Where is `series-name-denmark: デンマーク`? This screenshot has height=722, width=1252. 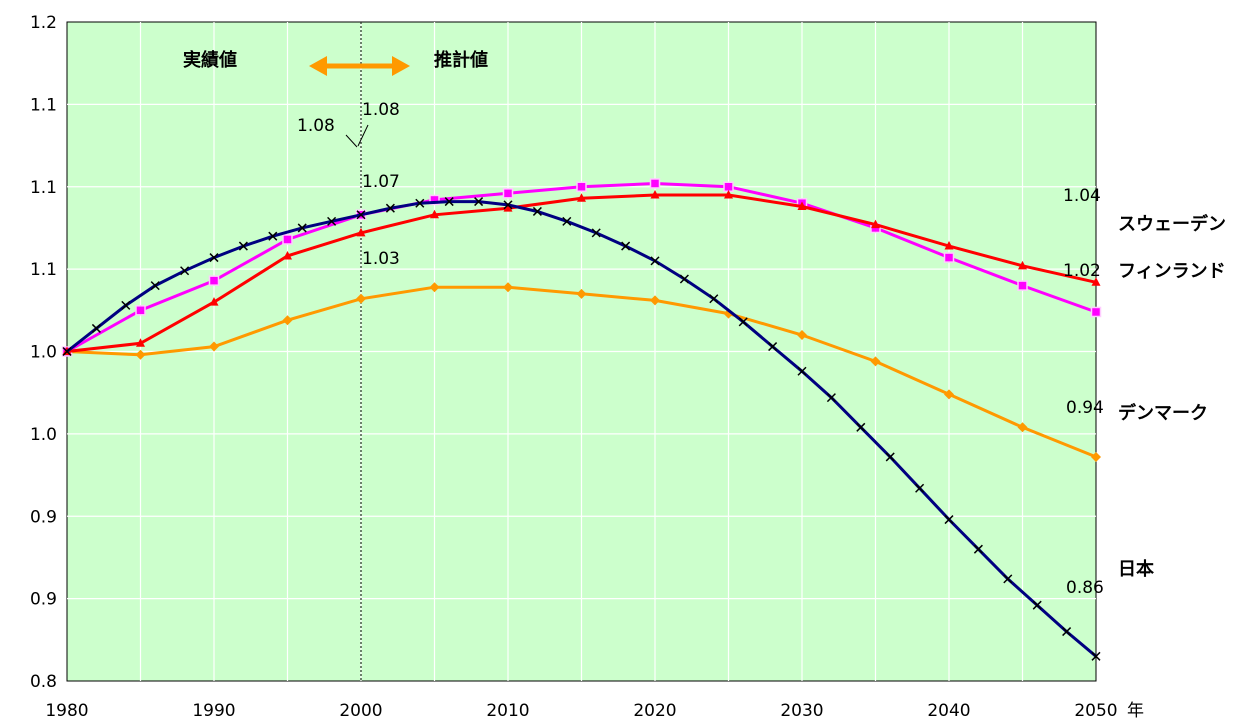 series-name-denmark: デンマーク is located at coordinates (1163, 413).